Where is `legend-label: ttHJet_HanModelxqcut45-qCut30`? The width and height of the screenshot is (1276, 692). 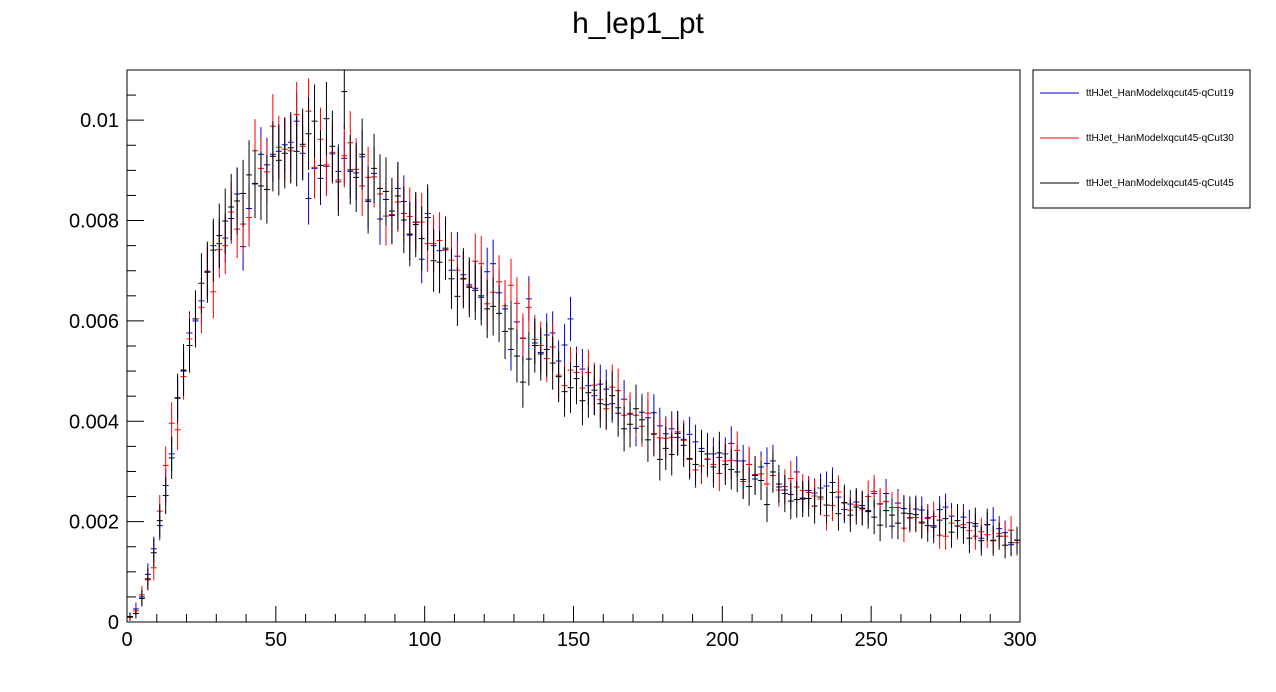
legend-label: ttHJet_HanModelxqcut45-qCut30 is located at coordinates (1160, 138).